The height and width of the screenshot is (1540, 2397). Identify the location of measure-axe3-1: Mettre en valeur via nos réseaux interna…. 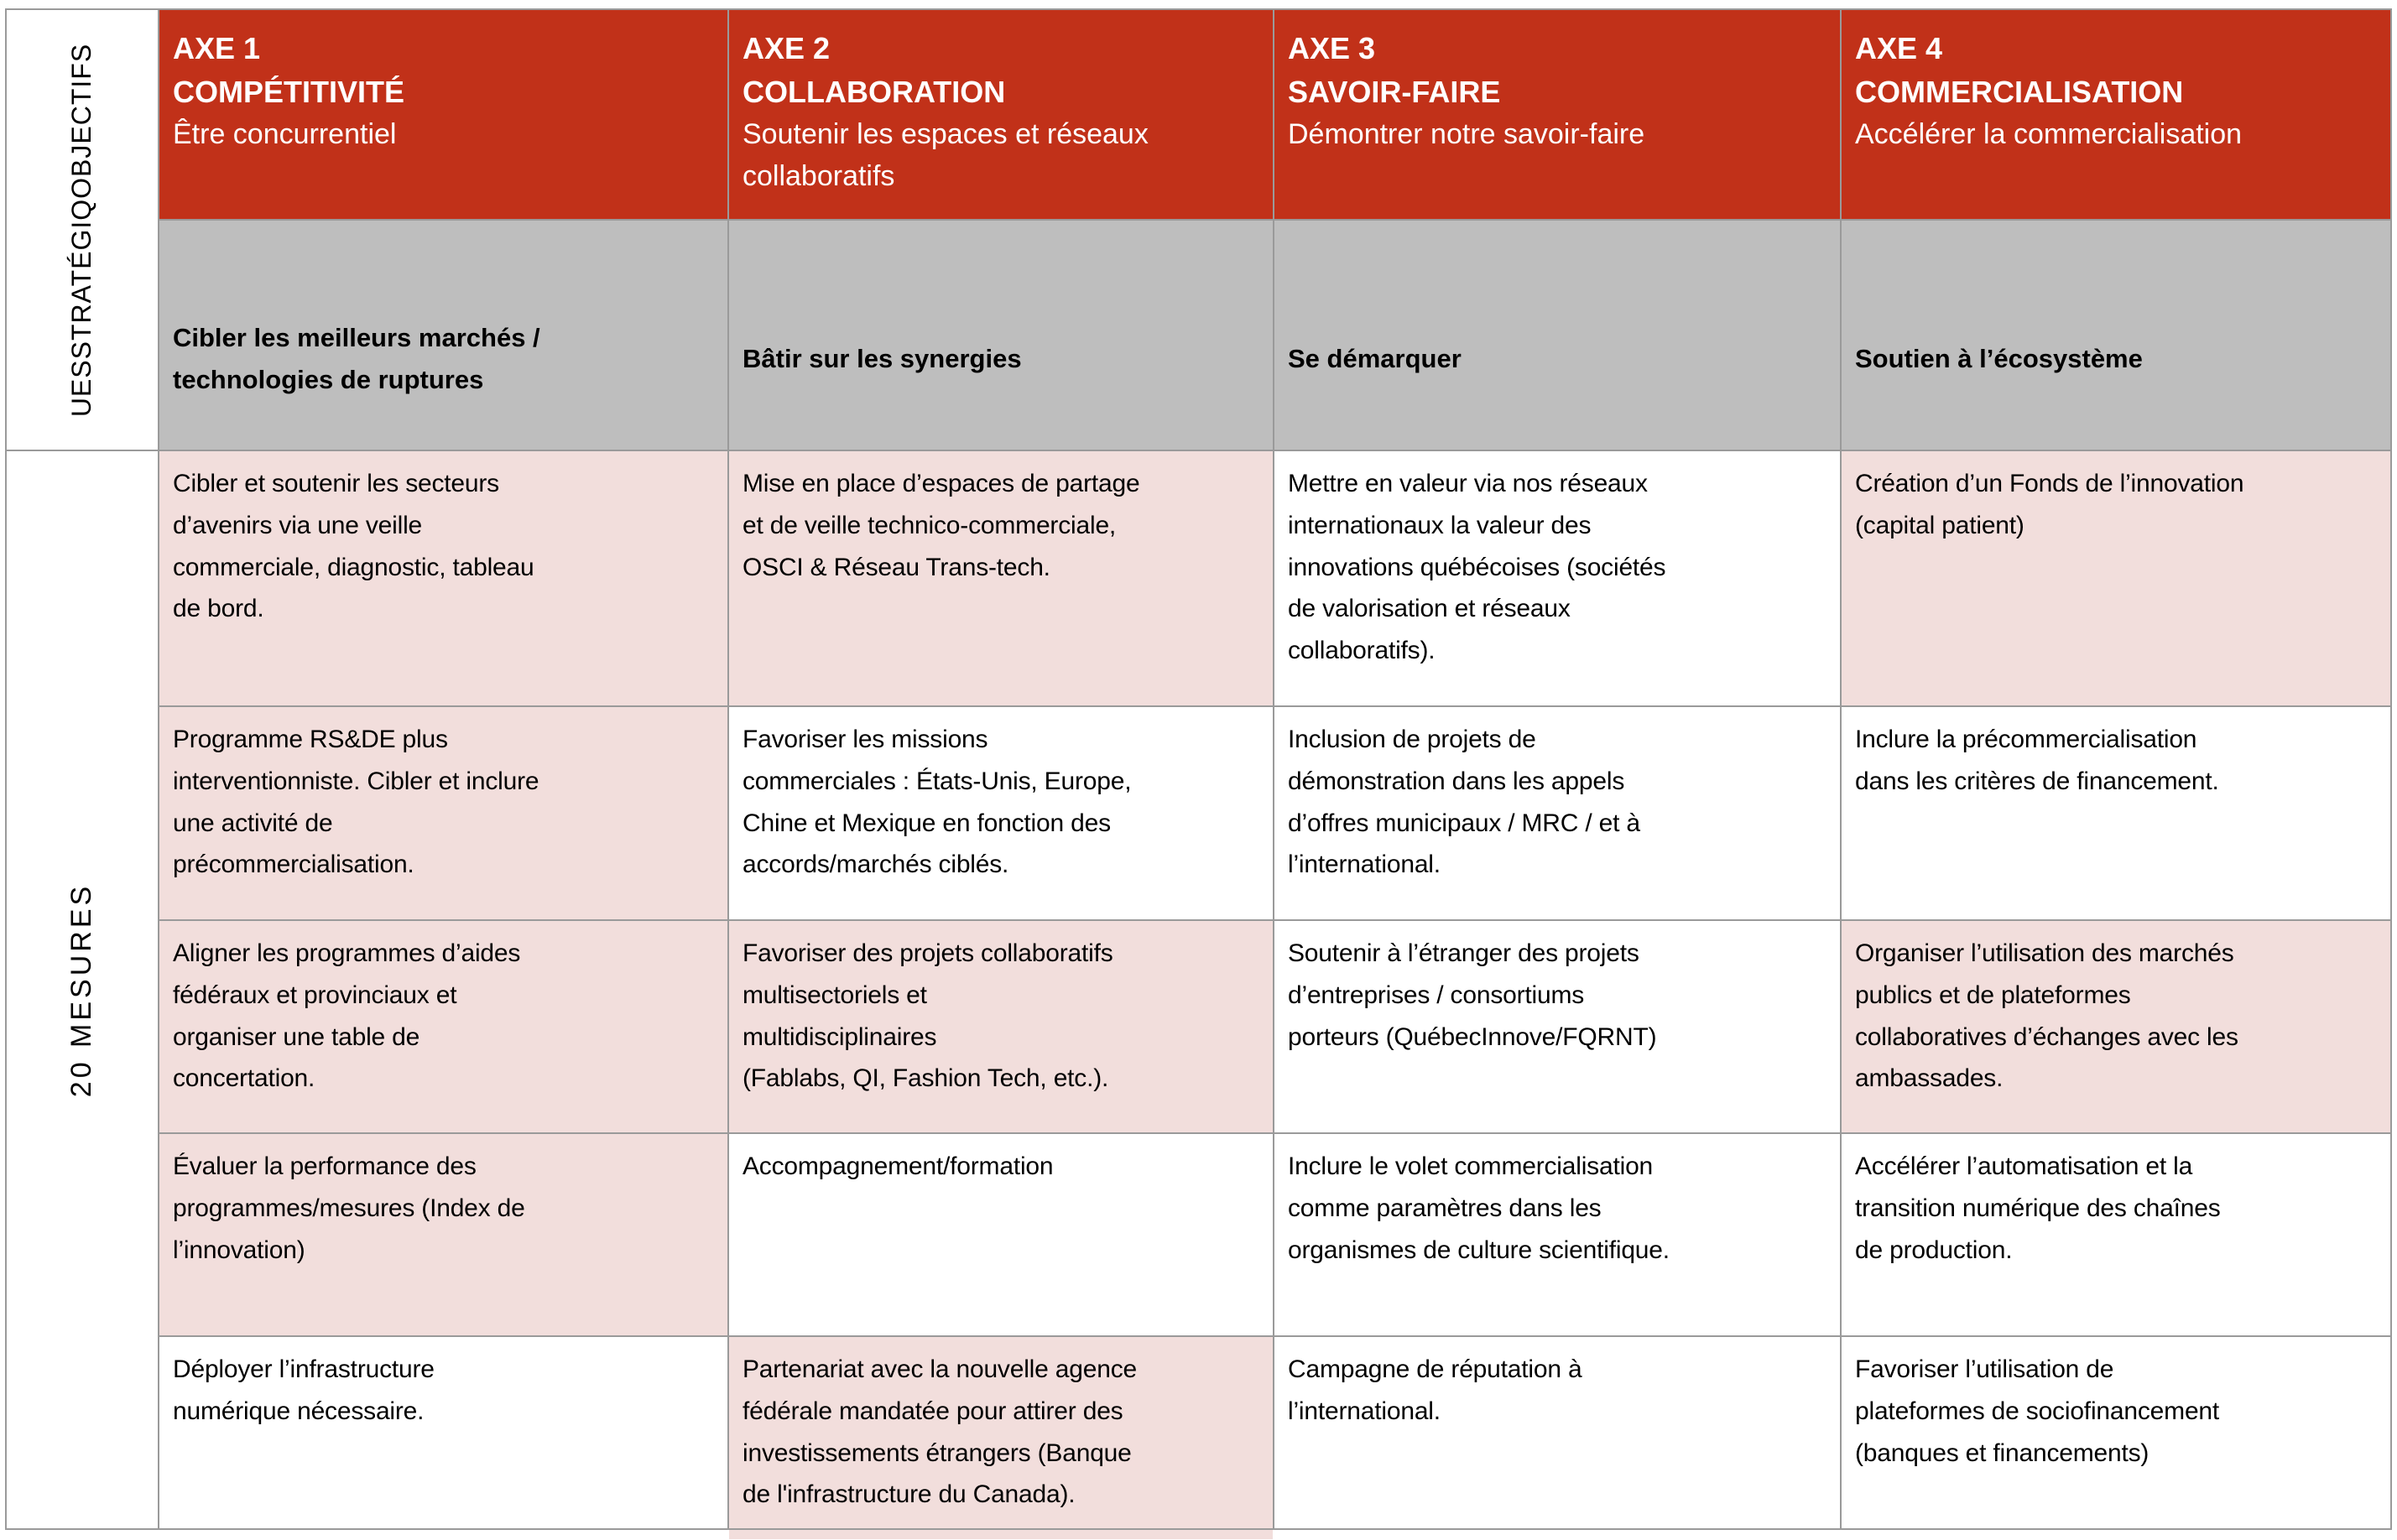
(1557, 578).